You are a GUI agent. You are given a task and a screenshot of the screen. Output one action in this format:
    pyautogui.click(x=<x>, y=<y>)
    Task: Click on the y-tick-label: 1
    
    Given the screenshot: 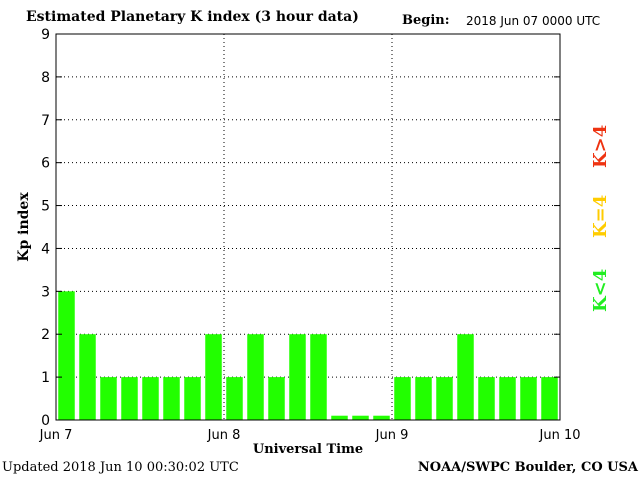 What is the action you would take?
    pyautogui.click(x=45, y=378)
    